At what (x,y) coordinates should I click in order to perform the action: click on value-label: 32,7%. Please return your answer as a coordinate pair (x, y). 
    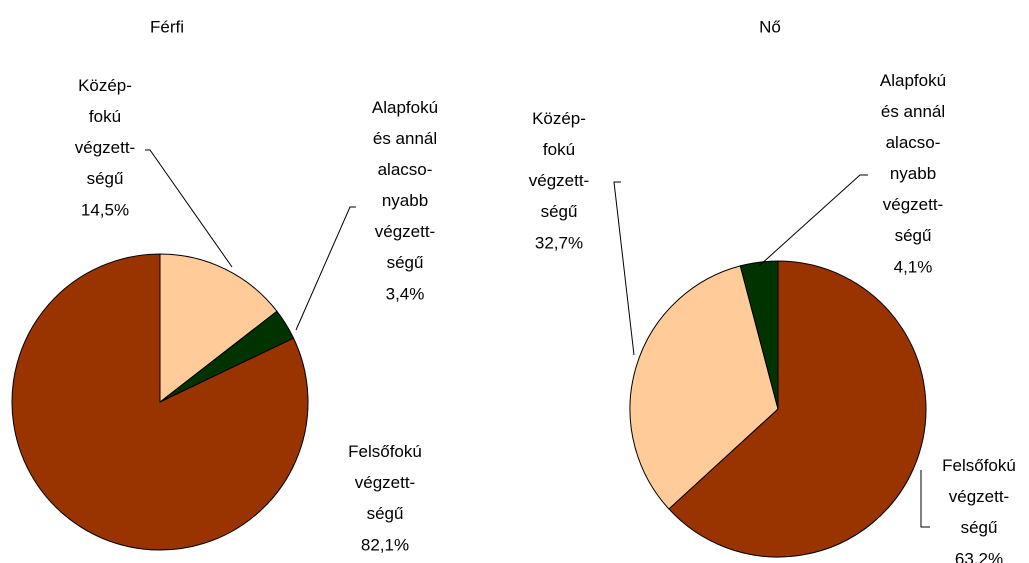
    Looking at the image, I should click on (559, 242).